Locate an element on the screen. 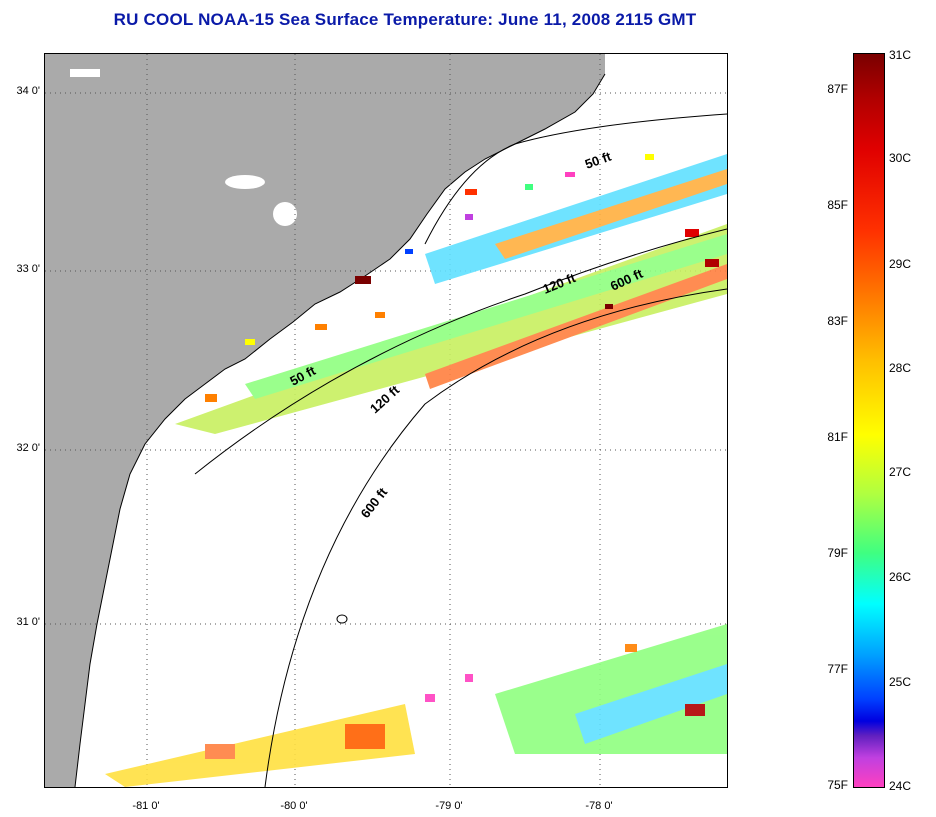 This screenshot has width=936, height=817. colorbar-celsius-label: 28C is located at coordinates (900, 368).